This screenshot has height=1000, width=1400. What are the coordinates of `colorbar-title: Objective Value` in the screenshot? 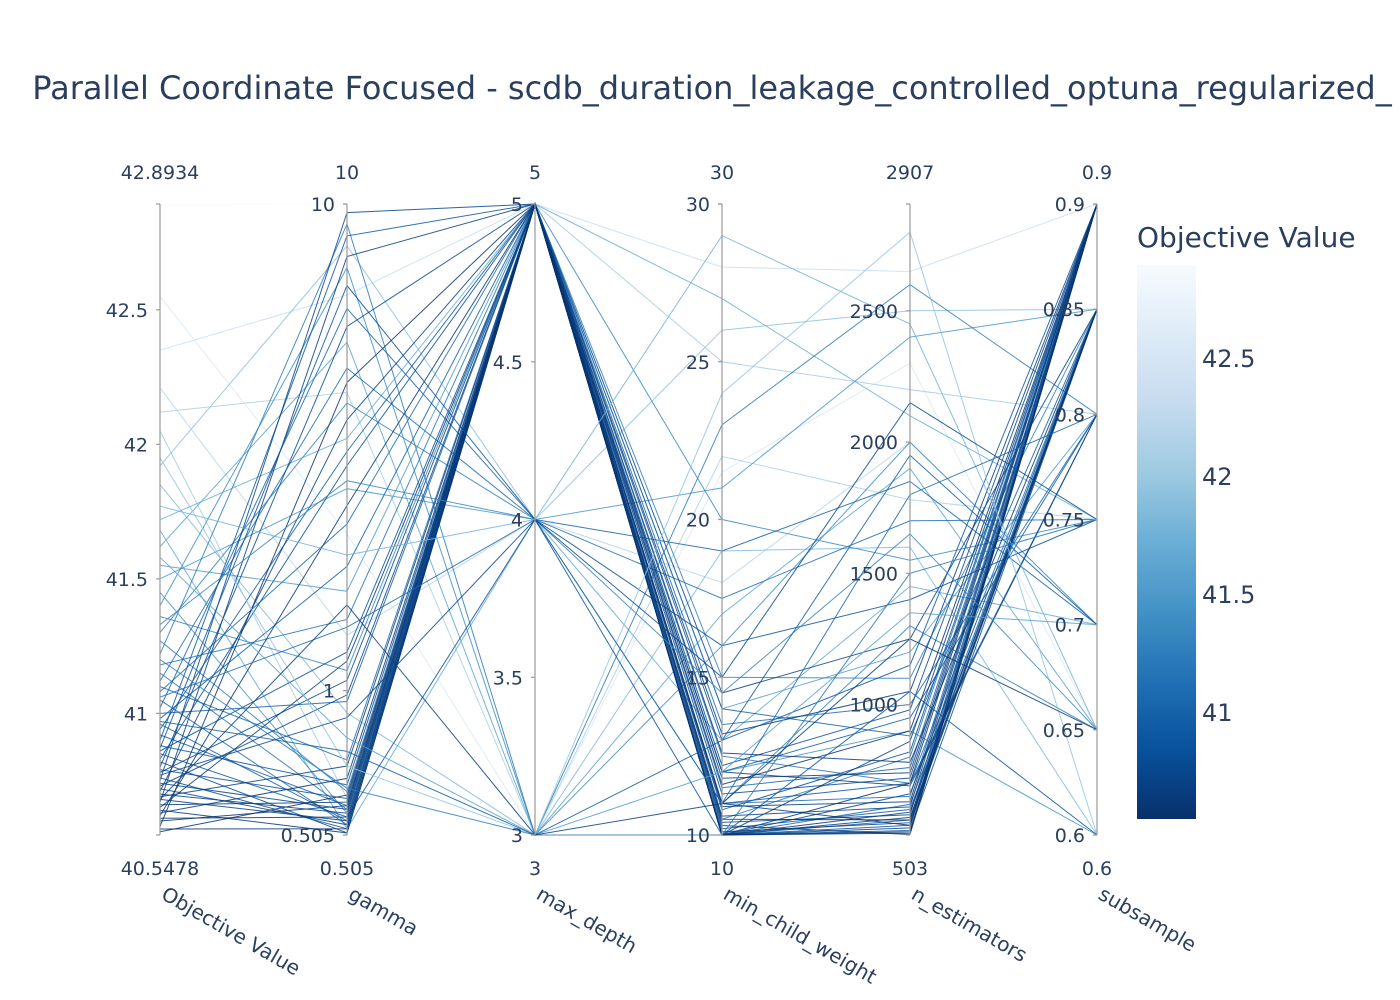 It's located at (1246, 237).